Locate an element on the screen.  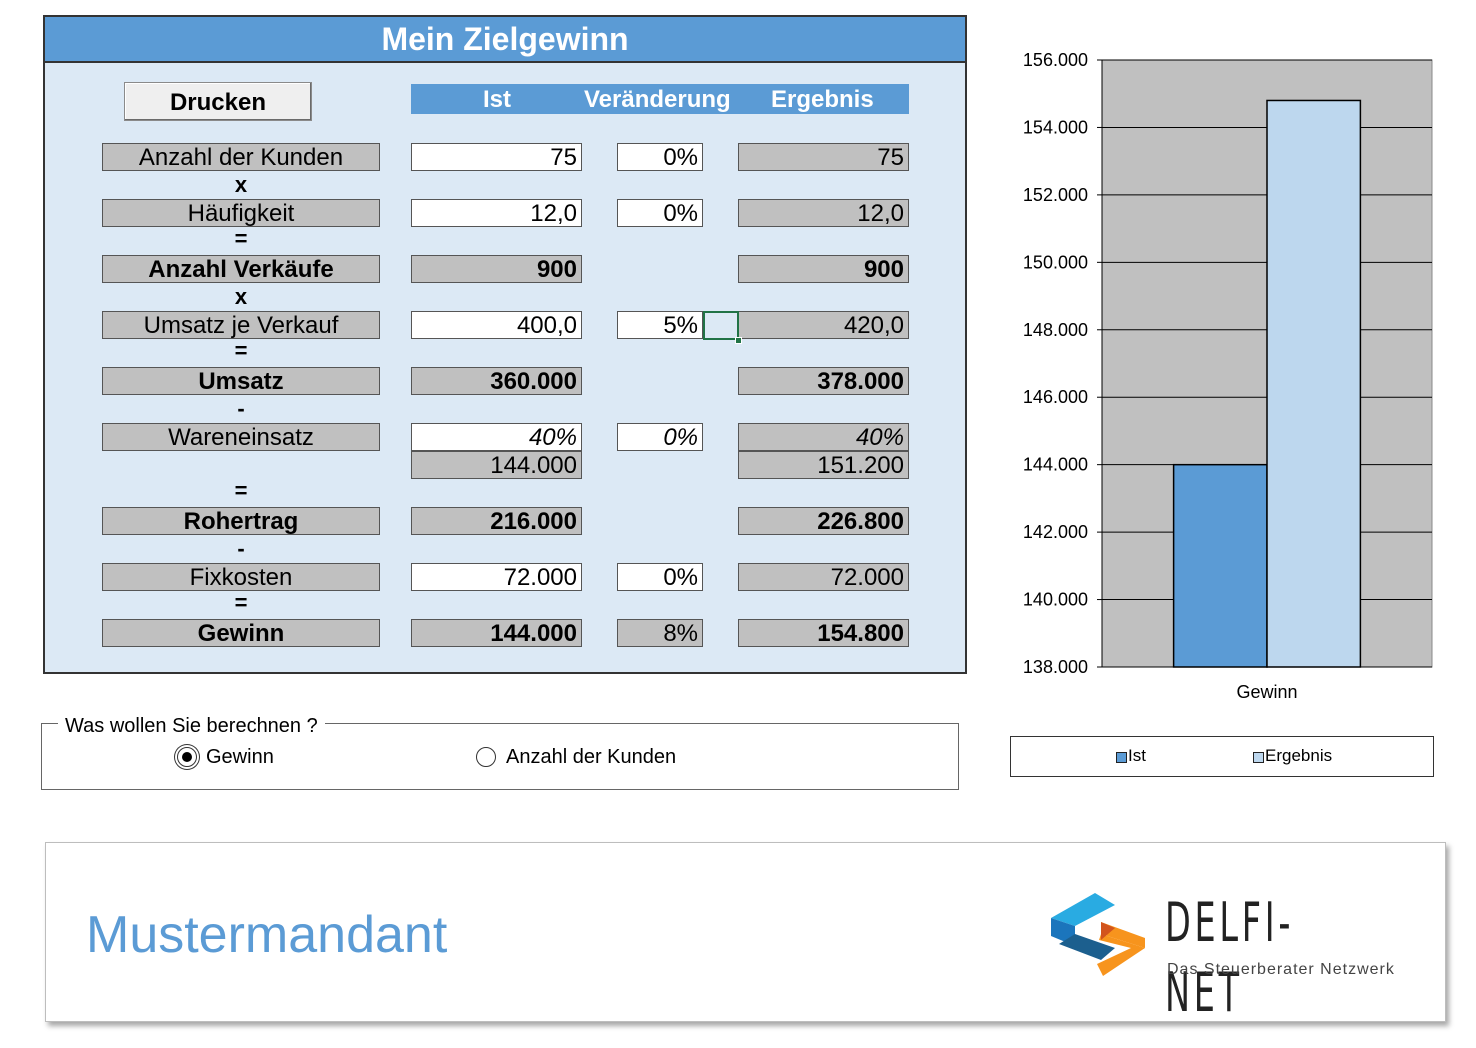
column-header-ergebnis: Ergebnis is located at coordinates (822, 99).